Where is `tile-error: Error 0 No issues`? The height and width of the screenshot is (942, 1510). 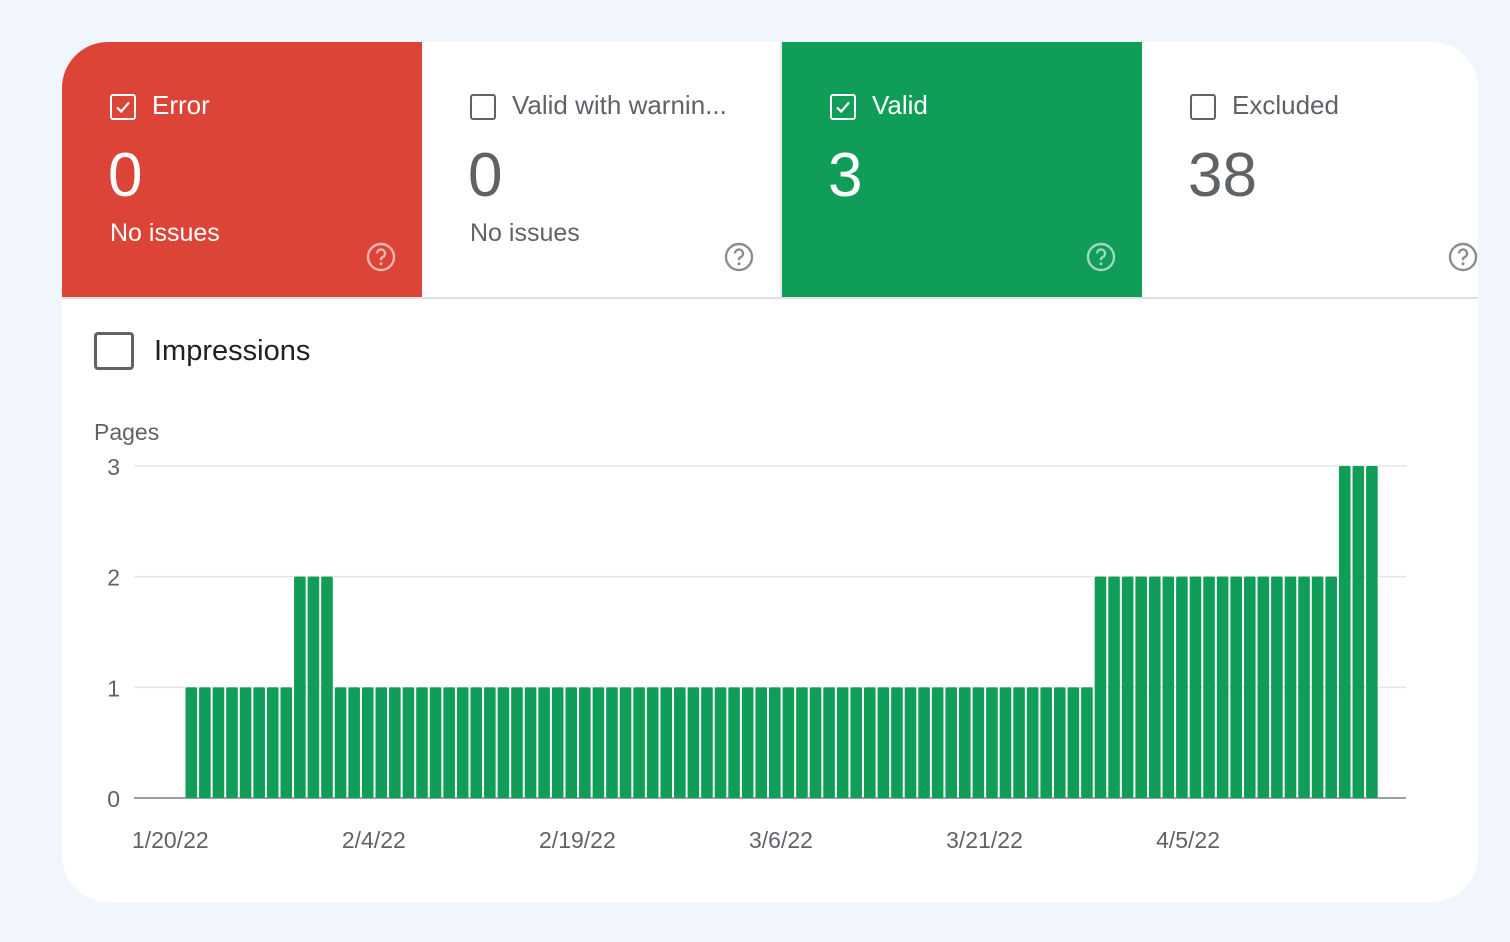
tile-error: Error 0 No issues is located at coordinates (242, 169).